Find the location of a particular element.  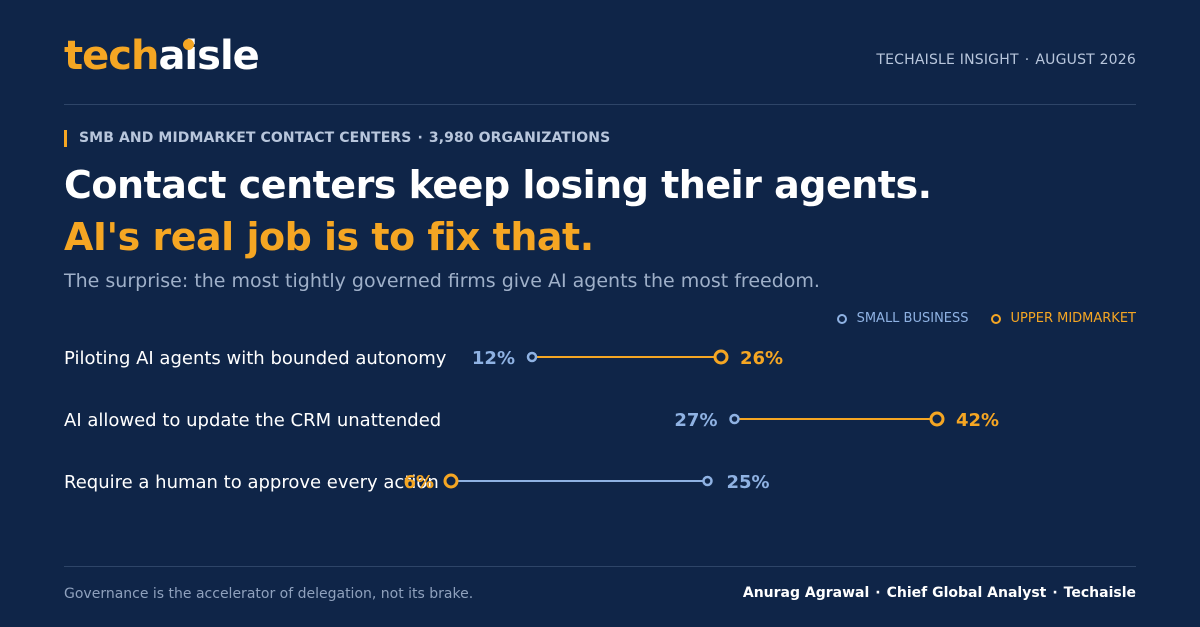

footer-divider is located at coordinates (600, 566).